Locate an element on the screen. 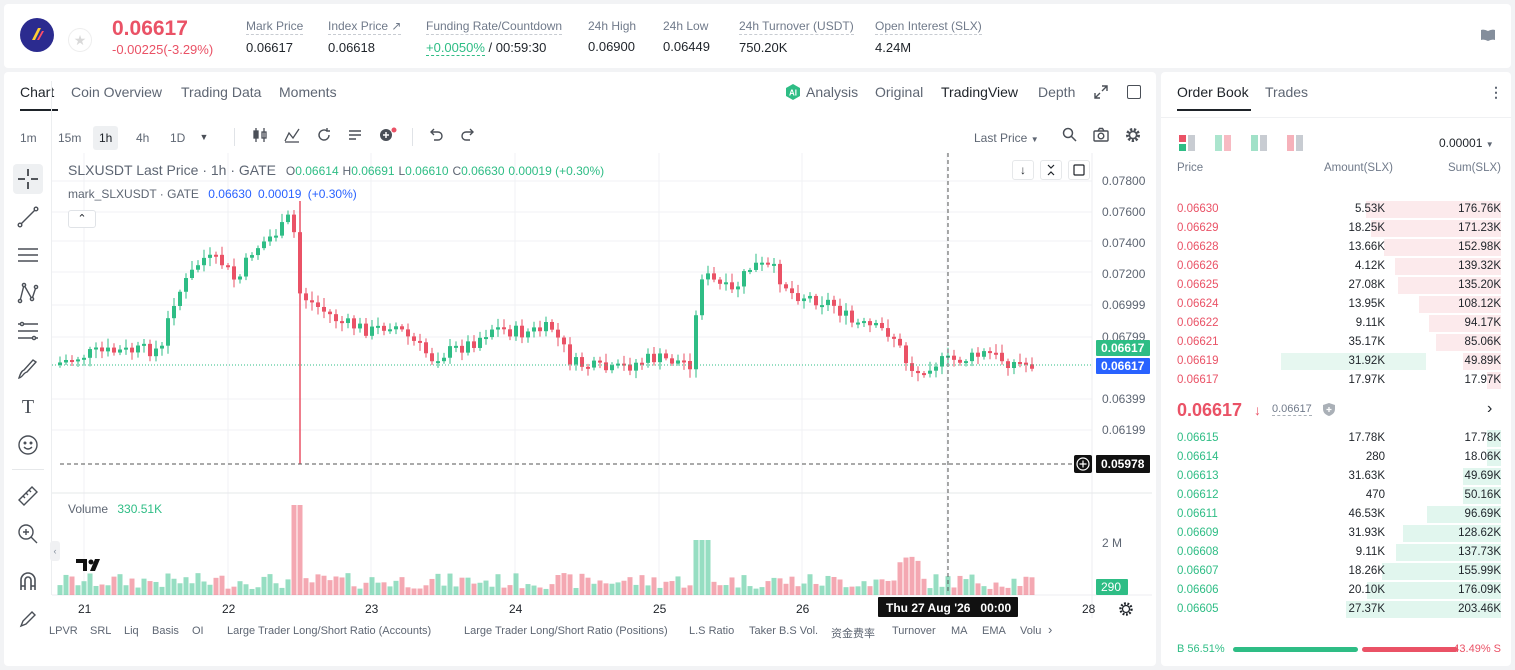 Image resolution: width=1515 pixels, height=670 pixels. collapse-toolbar-icon: ‹ is located at coordinates (55, 551).